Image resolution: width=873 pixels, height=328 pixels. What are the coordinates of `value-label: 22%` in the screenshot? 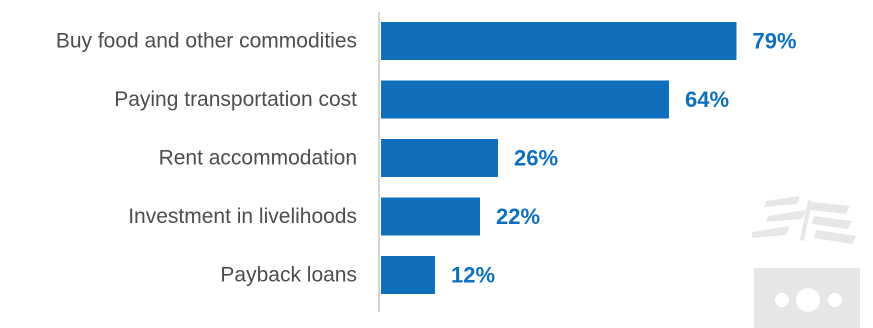 It's located at (518, 216).